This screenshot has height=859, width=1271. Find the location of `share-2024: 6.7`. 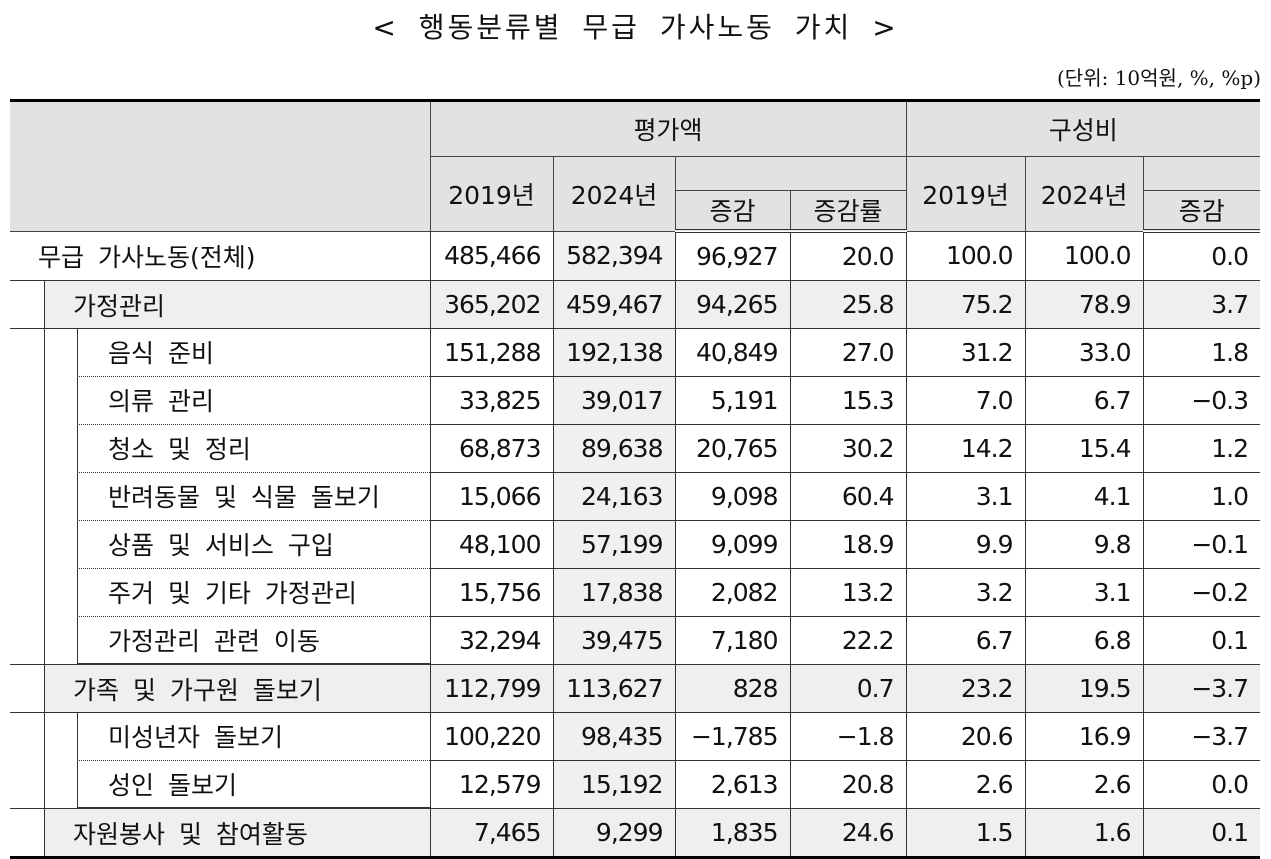

share-2024: 6.7 is located at coordinates (1084, 400).